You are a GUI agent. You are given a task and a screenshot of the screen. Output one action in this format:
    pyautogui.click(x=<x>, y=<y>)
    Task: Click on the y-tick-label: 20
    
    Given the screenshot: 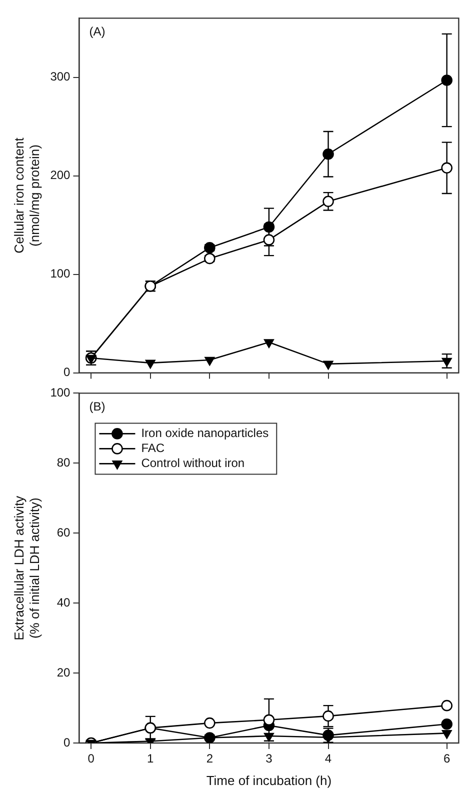 What is the action you would take?
    pyautogui.click(x=63, y=672)
    